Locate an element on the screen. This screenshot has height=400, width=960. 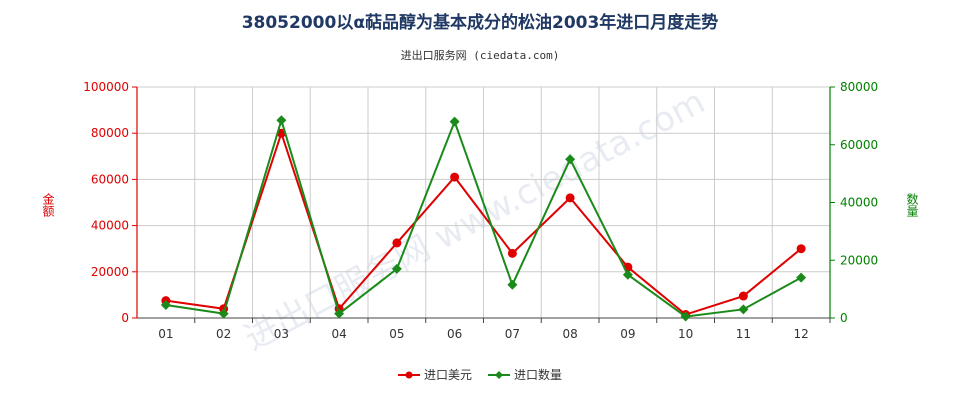
right-tick-label: 80000 is located at coordinates (859, 87).